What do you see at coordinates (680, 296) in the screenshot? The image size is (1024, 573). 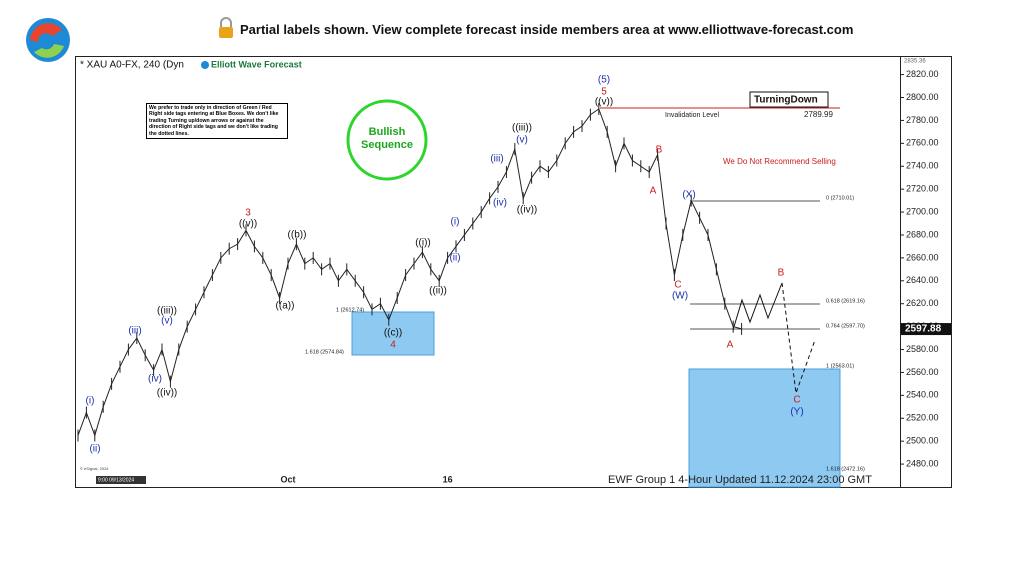 I see `wave-label: (W)` at bounding box center [680, 296].